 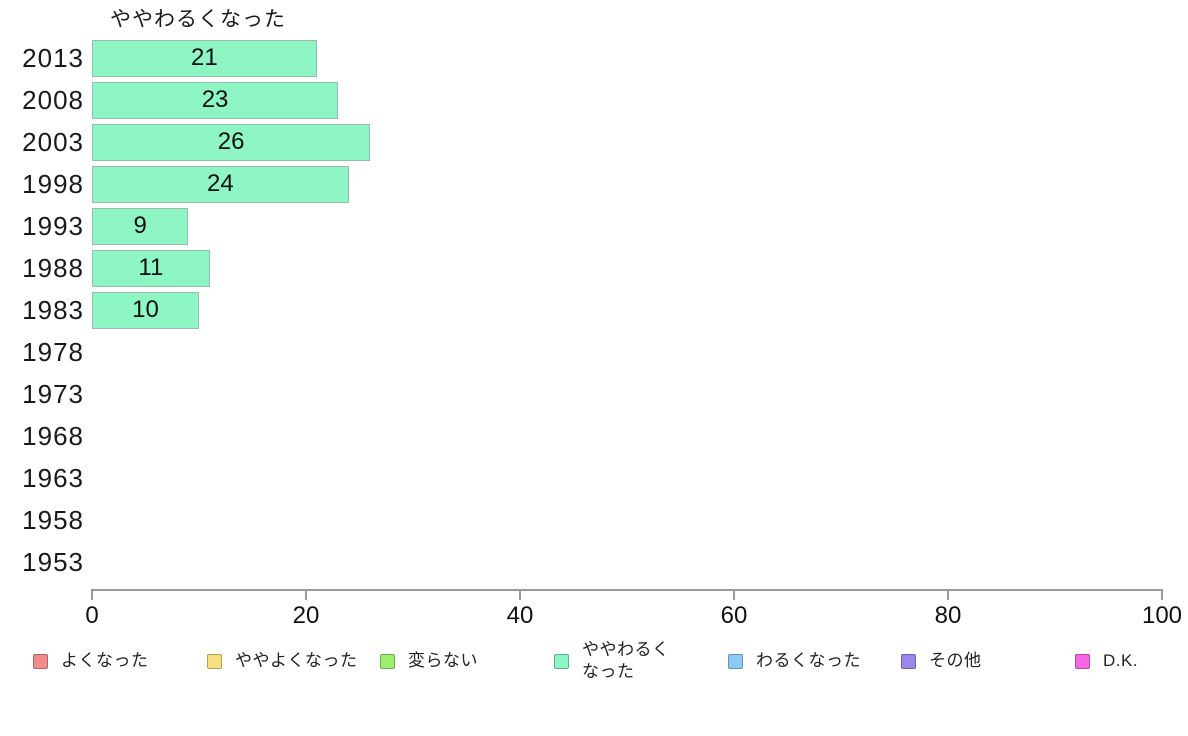 I want to click on x-axis-tick-label: 20, so click(x=306, y=615).